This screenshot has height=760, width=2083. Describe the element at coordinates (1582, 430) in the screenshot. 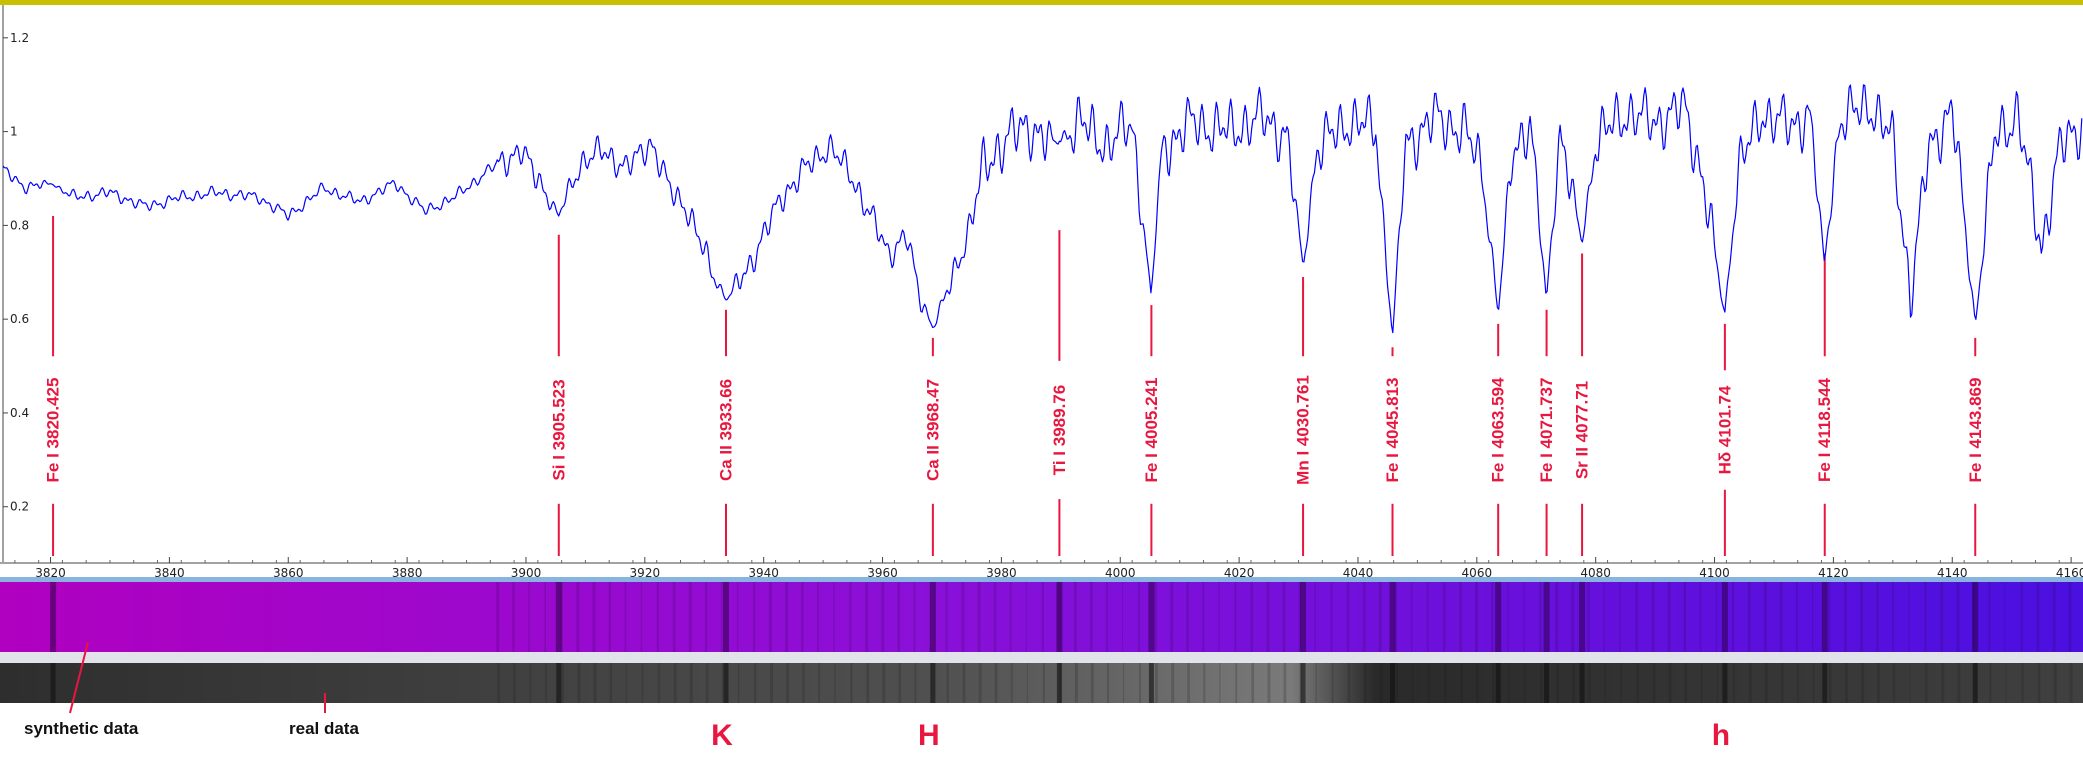

I see `spectral-line-label: Sr II 4077.71` at that location.